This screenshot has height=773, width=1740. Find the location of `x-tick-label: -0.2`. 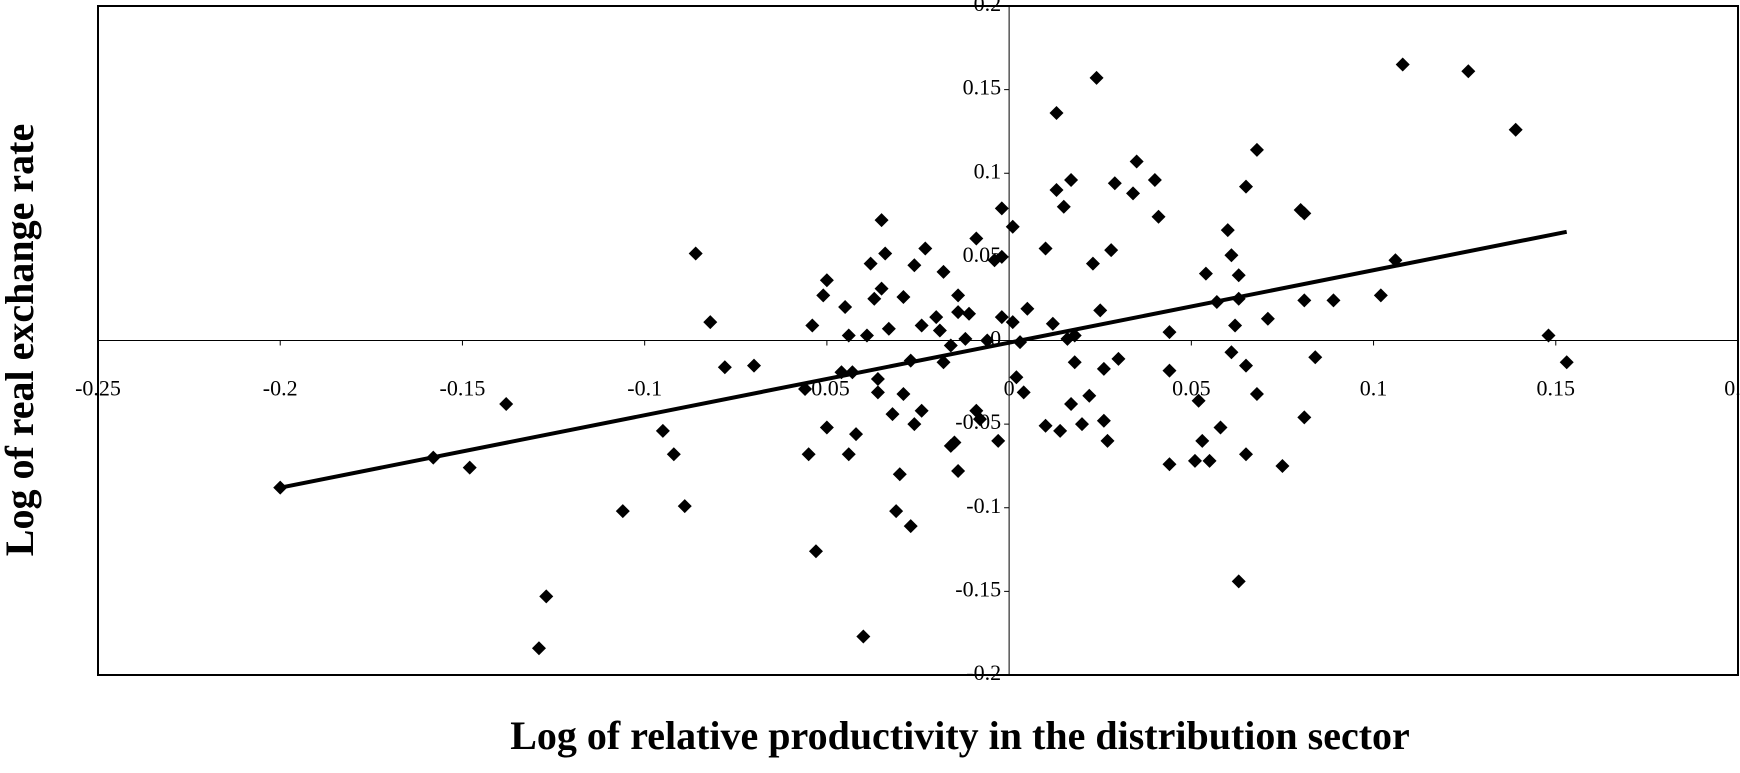

x-tick-label: -0.2 is located at coordinates (280, 388).